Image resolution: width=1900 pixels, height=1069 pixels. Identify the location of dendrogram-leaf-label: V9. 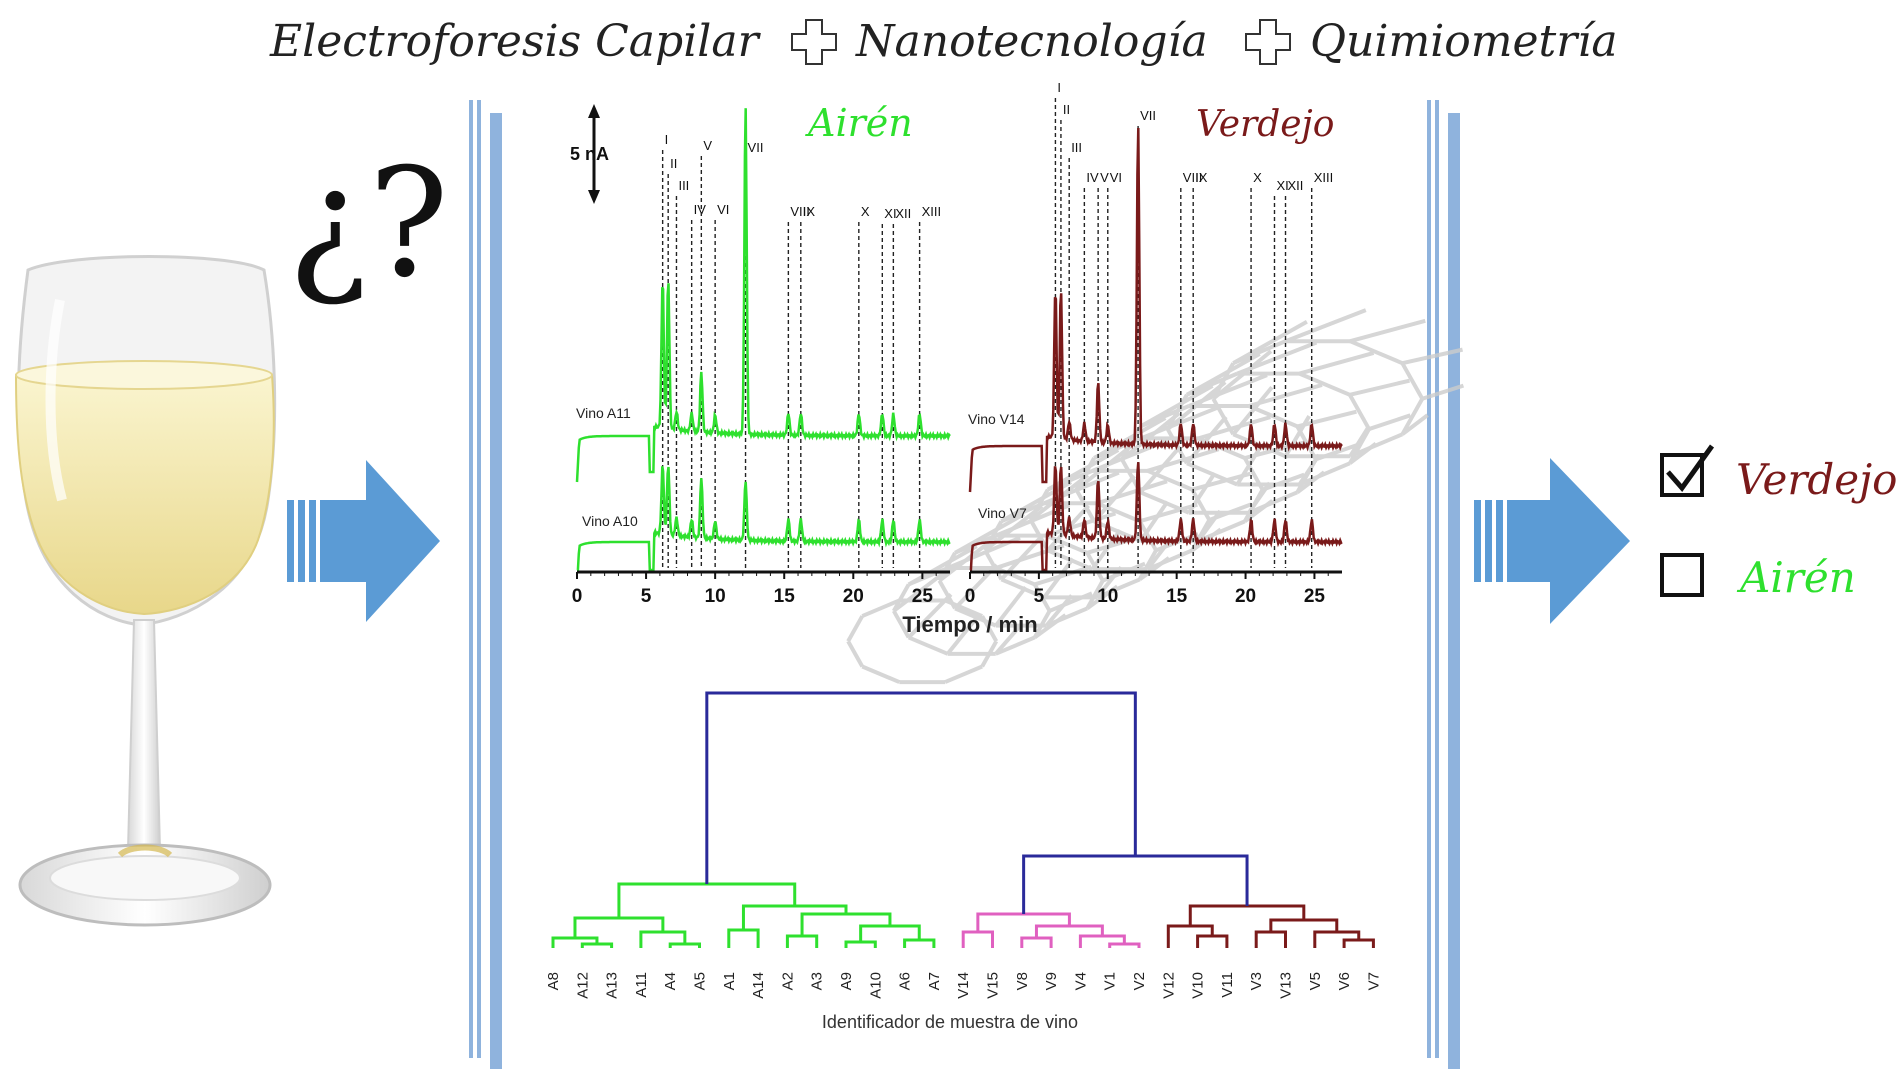
(1051, 981).